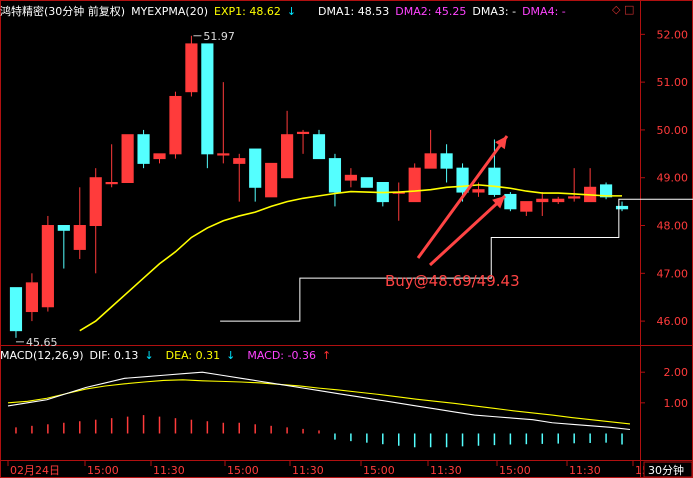 This screenshot has height=478, width=693. I want to click on dif-value: DIF: 0.13 ↓, so click(121, 355).